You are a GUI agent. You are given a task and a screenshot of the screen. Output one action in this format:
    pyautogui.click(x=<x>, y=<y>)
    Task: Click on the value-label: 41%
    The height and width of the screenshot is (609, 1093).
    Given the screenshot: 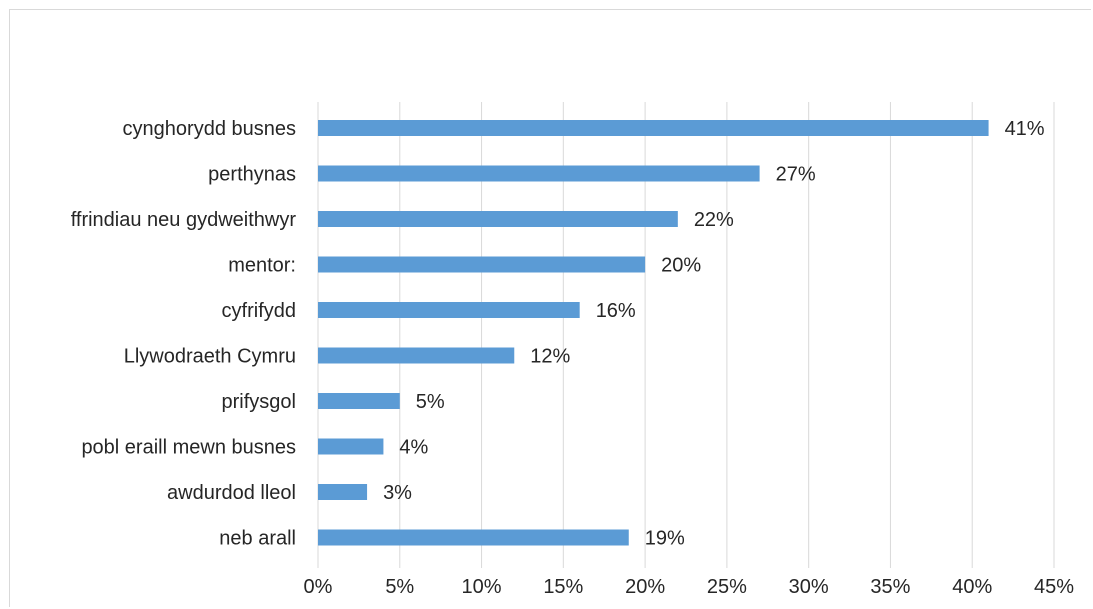 What is the action you would take?
    pyautogui.click(x=1025, y=129)
    